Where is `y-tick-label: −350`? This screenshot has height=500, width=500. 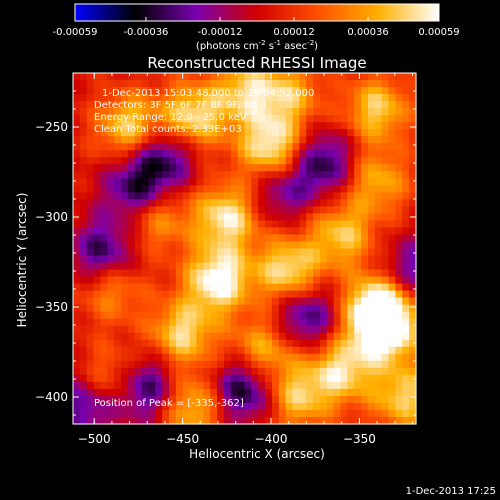 y-tick-label: −350 is located at coordinates (51, 307).